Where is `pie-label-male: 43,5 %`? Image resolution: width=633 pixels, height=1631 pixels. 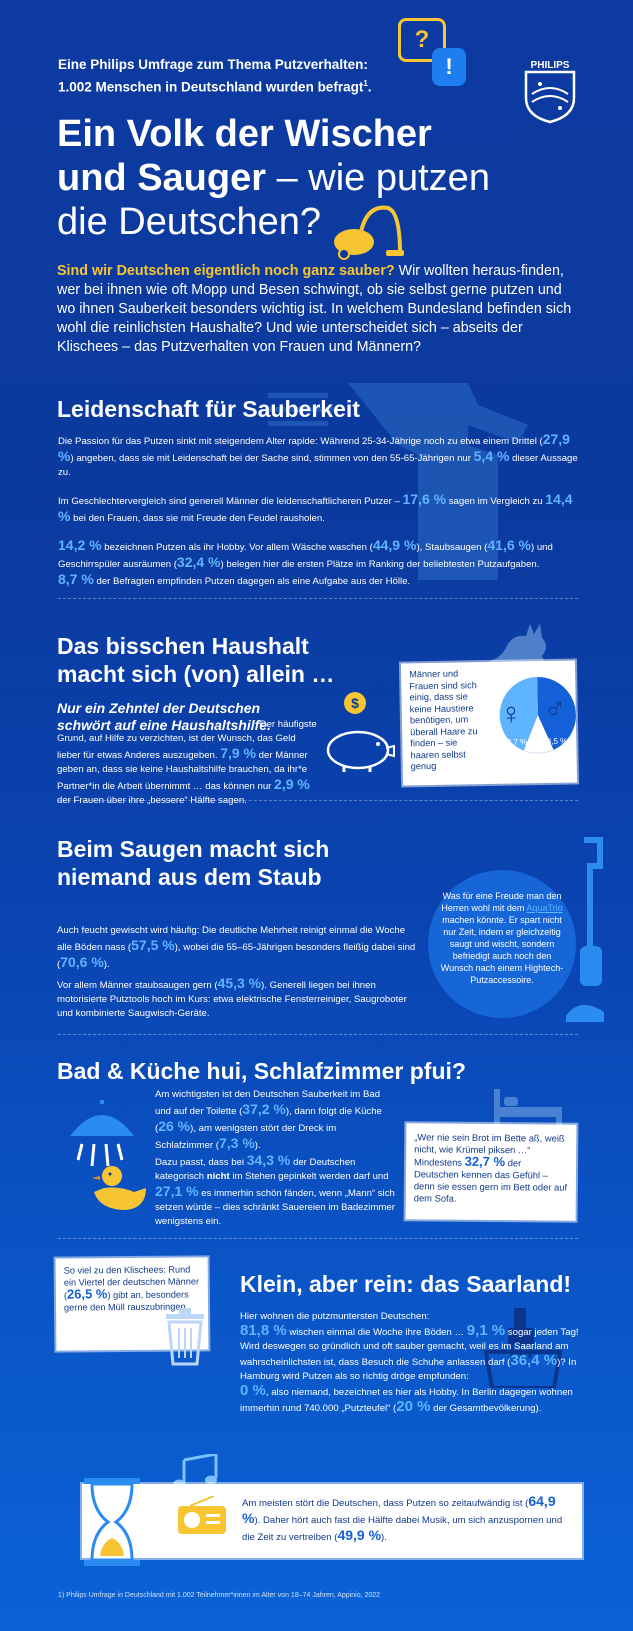
pie-label-male: 43,5 % is located at coordinates (555, 741).